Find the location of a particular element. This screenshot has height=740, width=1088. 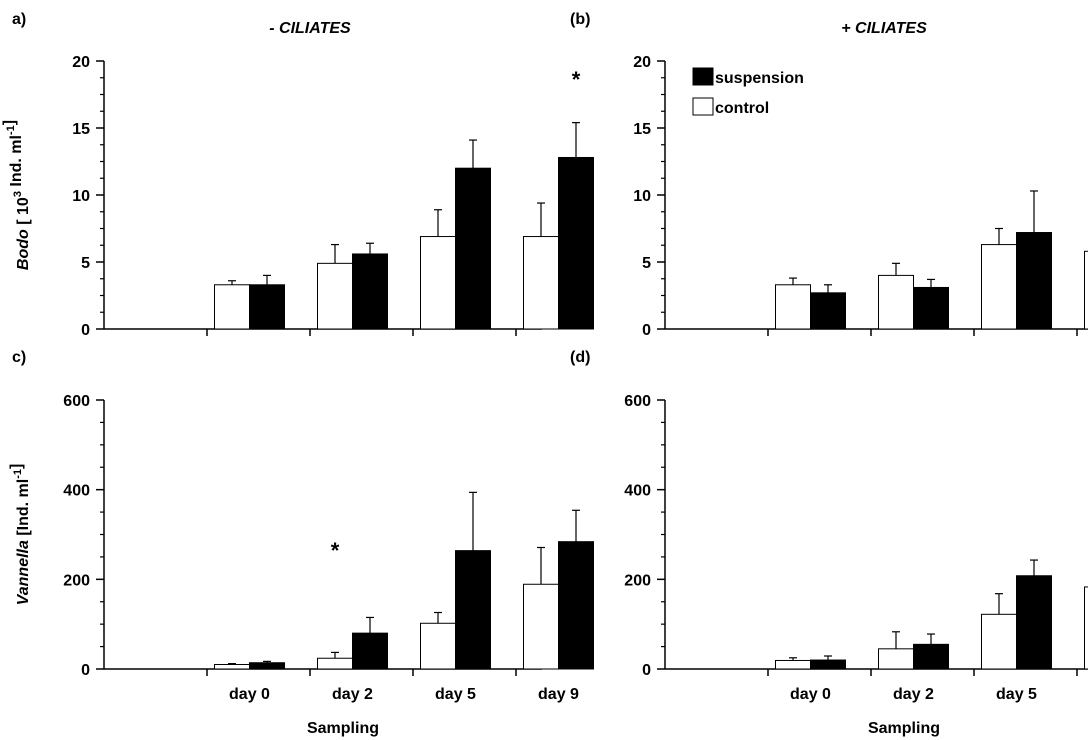

x-tick-label: day 9 is located at coordinates (558, 694).